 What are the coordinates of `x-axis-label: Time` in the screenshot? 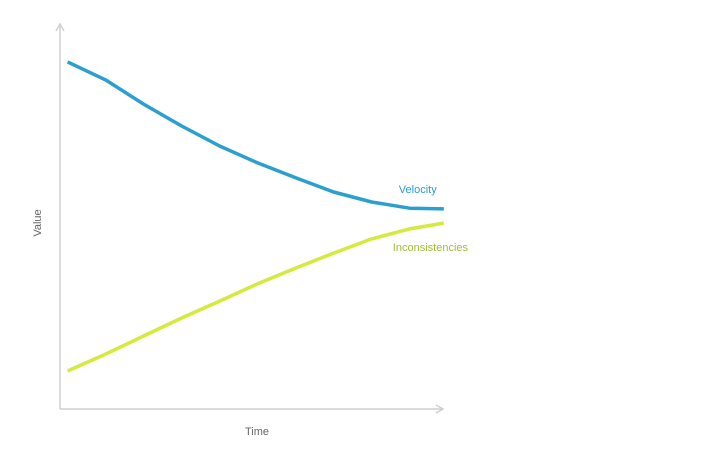 It's located at (257, 432).